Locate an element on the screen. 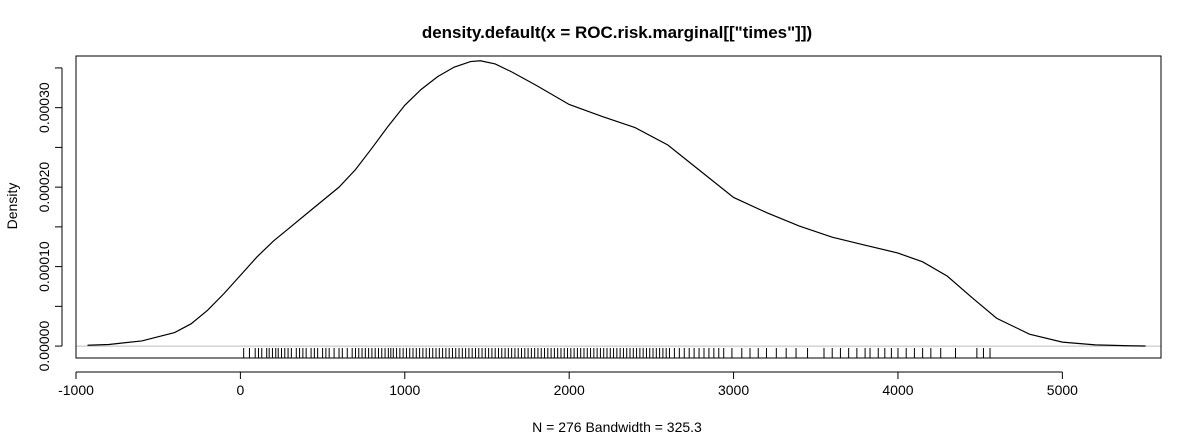  x-tick-label: 3000 is located at coordinates (733, 390).